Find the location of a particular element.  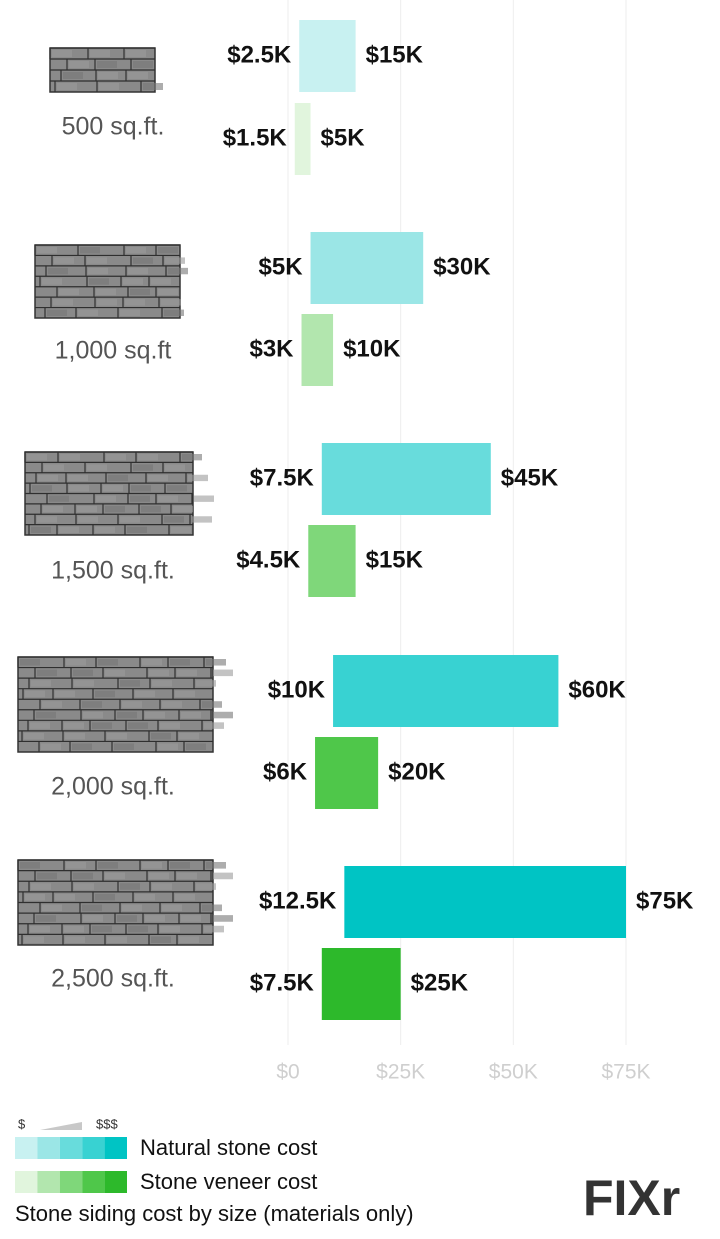

category-label: 2,500 sq.ft. is located at coordinates (113, 979).